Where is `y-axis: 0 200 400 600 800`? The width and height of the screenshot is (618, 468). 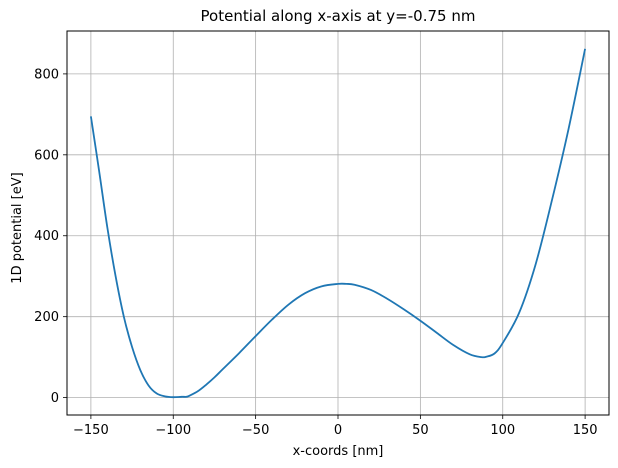 y-axis: 0 200 400 600 800 is located at coordinates (50, 236).